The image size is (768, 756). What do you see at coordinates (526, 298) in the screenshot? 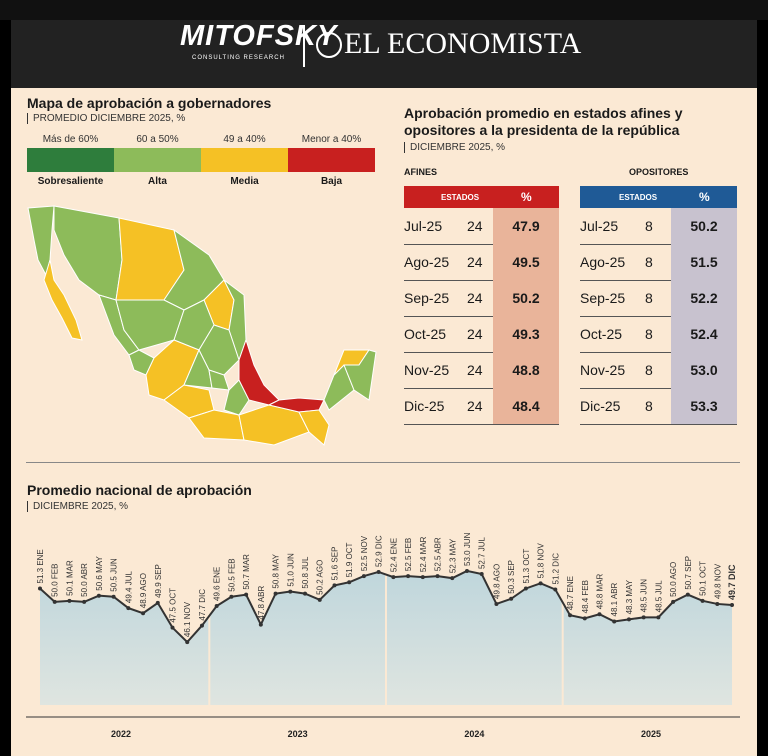
I see `row-pct: 50.2` at bounding box center [526, 298].